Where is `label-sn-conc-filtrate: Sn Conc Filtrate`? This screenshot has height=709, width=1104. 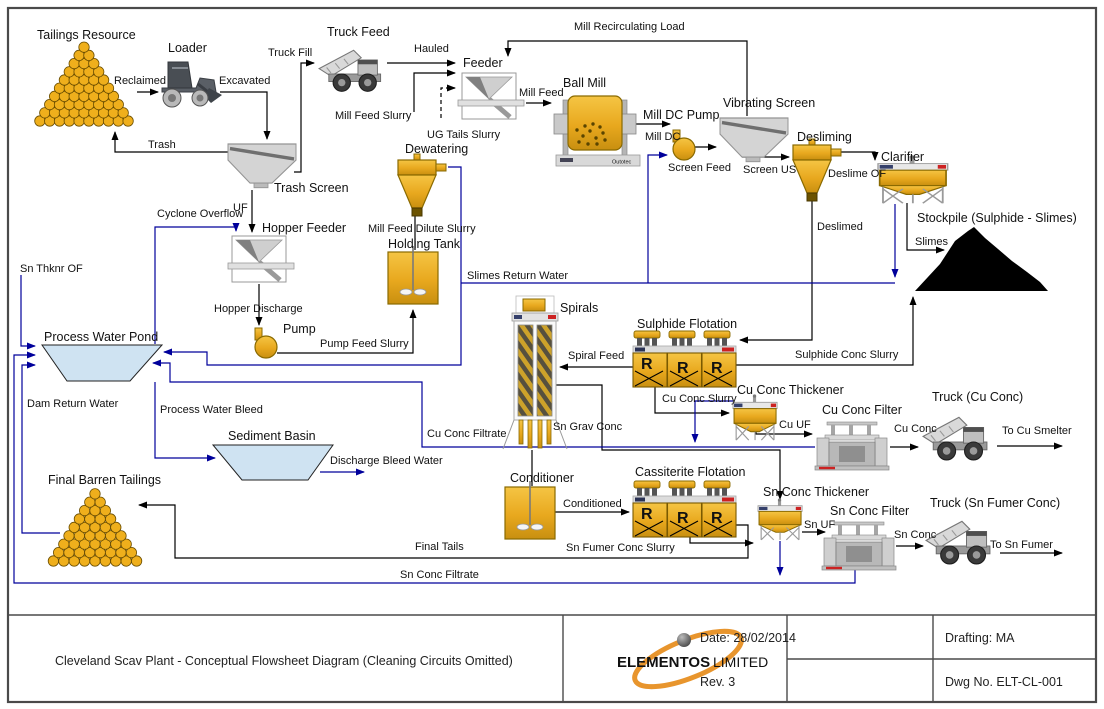 label-sn-conc-filtrate: Sn Conc Filtrate is located at coordinates (439, 575).